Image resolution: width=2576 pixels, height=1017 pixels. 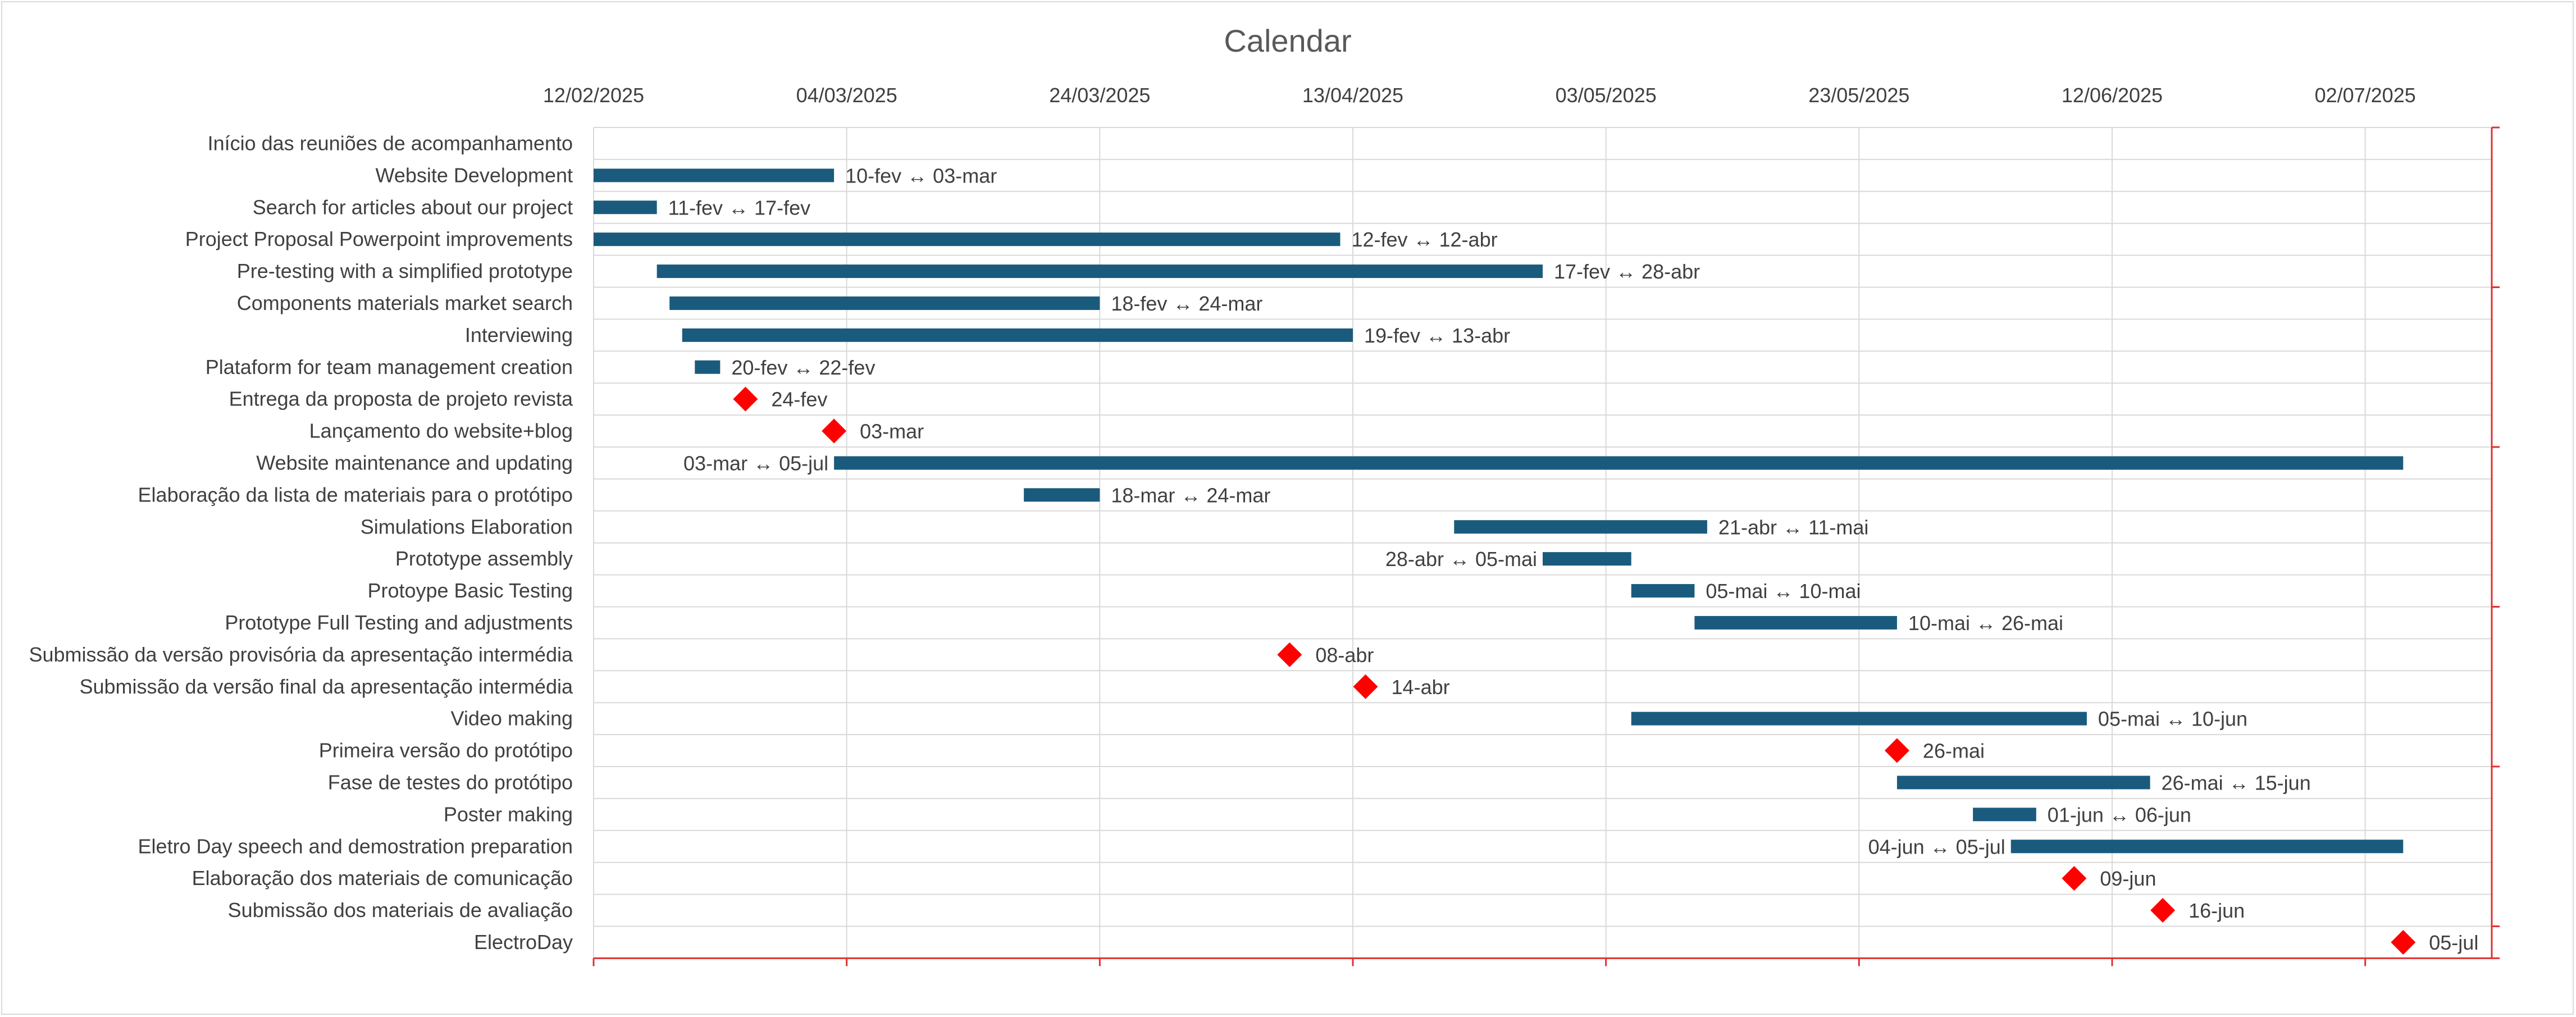 What do you see at coordinates (401, 399) in the screenshot?
I see `task-name-label: Entrega da proposta de projeto revista` at bounding box center [401, 399].